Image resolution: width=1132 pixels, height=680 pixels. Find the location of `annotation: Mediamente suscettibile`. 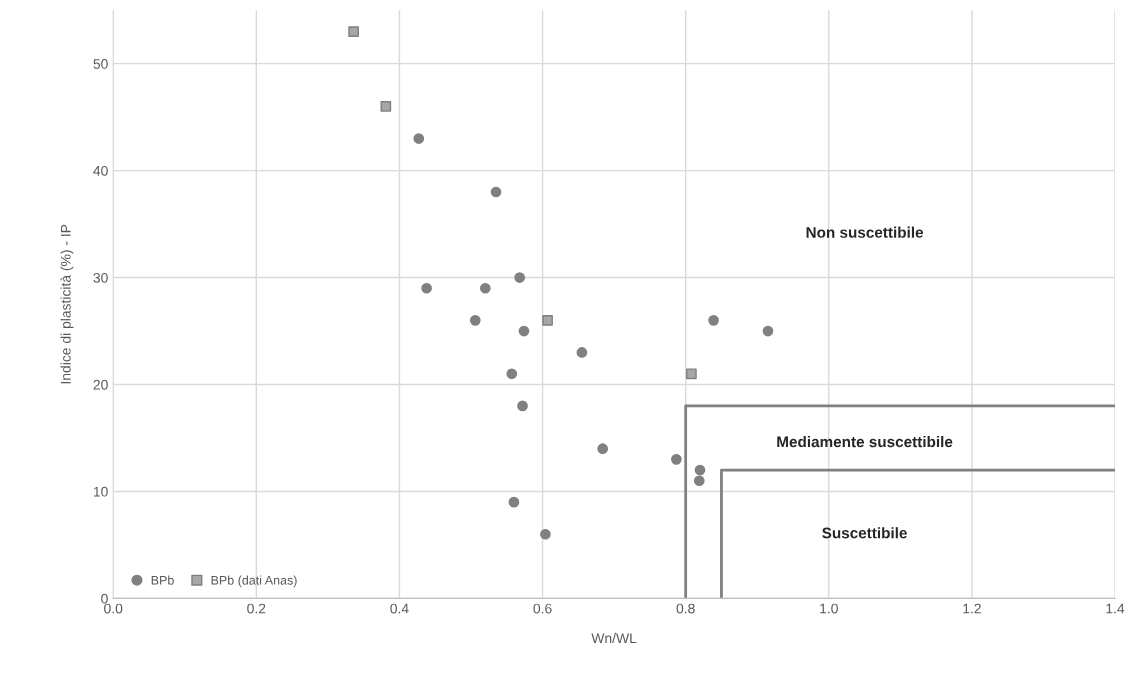

annotation: Mediamente suscettibile is located at coordinates (865, 441).